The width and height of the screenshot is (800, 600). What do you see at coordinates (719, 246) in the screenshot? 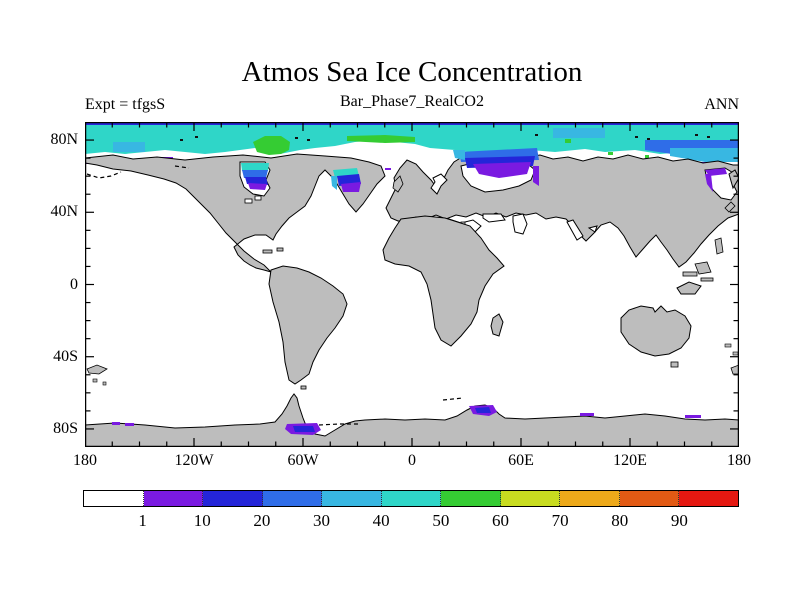
I see `land-philippines` at bounding box center [719, 246].